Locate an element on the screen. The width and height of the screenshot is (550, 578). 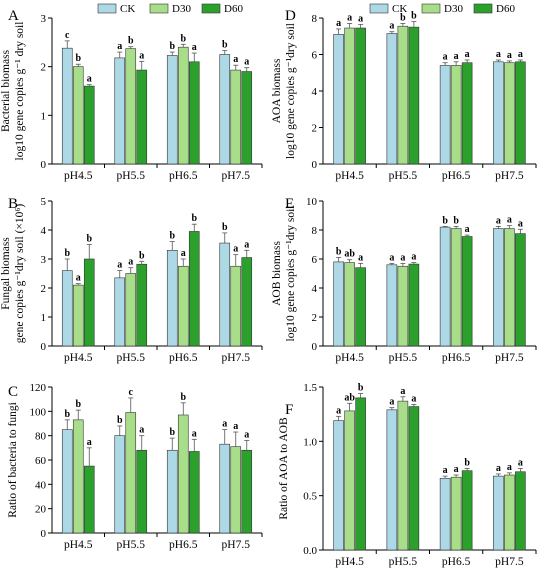
y-tick-label: 60 is located at coordinates (41, 461).